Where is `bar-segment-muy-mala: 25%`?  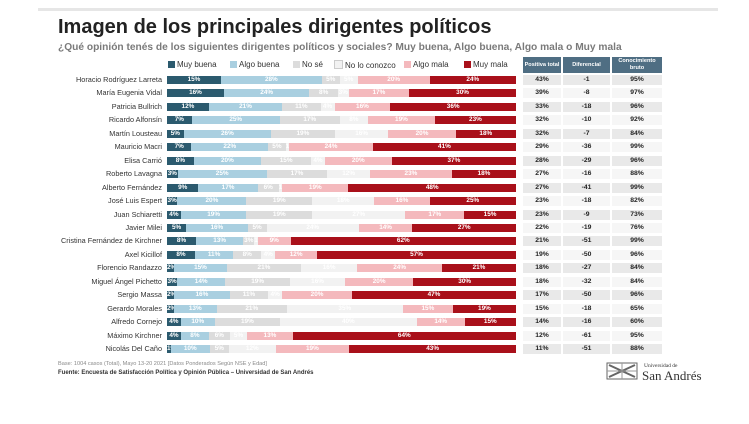
bar-segment-muy-mala: 25% is located at coordinates (472, 201).